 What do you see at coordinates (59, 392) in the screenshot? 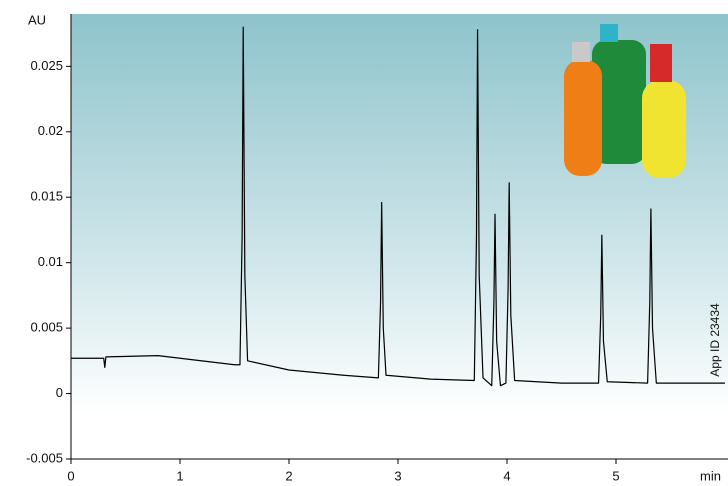
I see `y-tick-label: 0` at bounding box center [59, 392].